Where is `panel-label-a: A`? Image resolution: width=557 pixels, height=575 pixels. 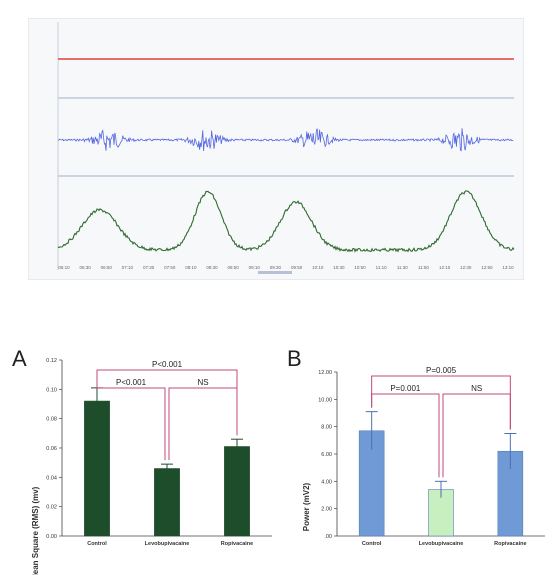 panel-label-a: A is located at coordinates (19, 358).